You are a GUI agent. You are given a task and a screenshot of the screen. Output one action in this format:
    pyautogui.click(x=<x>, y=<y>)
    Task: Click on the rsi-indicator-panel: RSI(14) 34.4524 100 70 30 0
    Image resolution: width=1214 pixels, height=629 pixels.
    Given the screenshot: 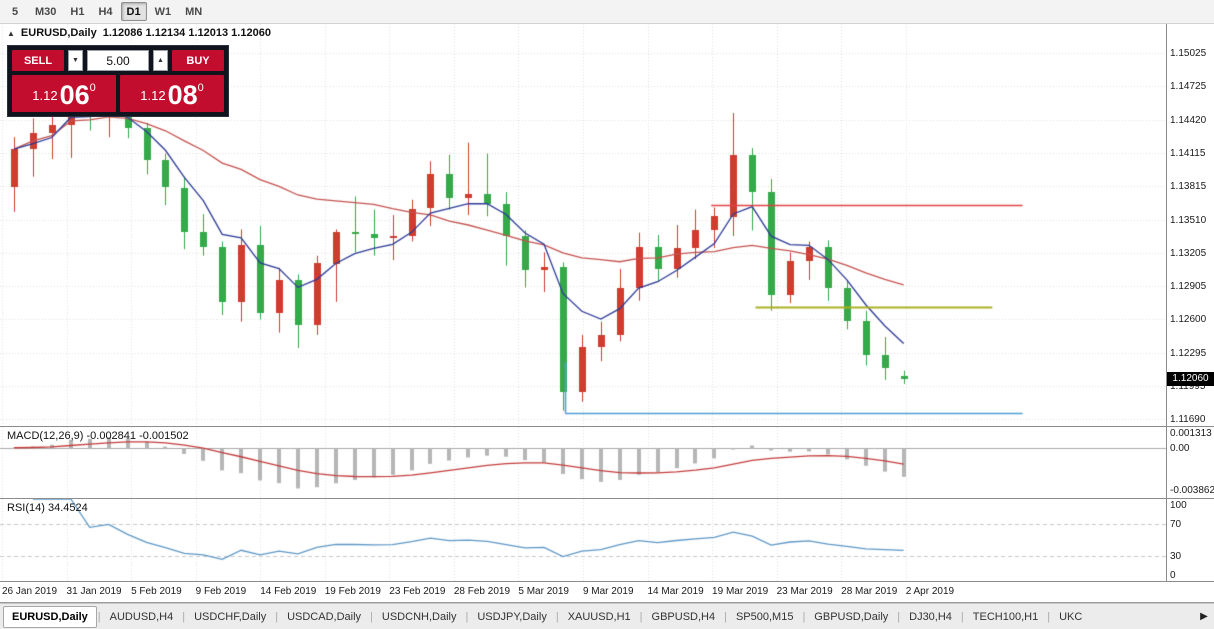 What is the action you would take?
    pyautogui.click(x=607, y=540)
    